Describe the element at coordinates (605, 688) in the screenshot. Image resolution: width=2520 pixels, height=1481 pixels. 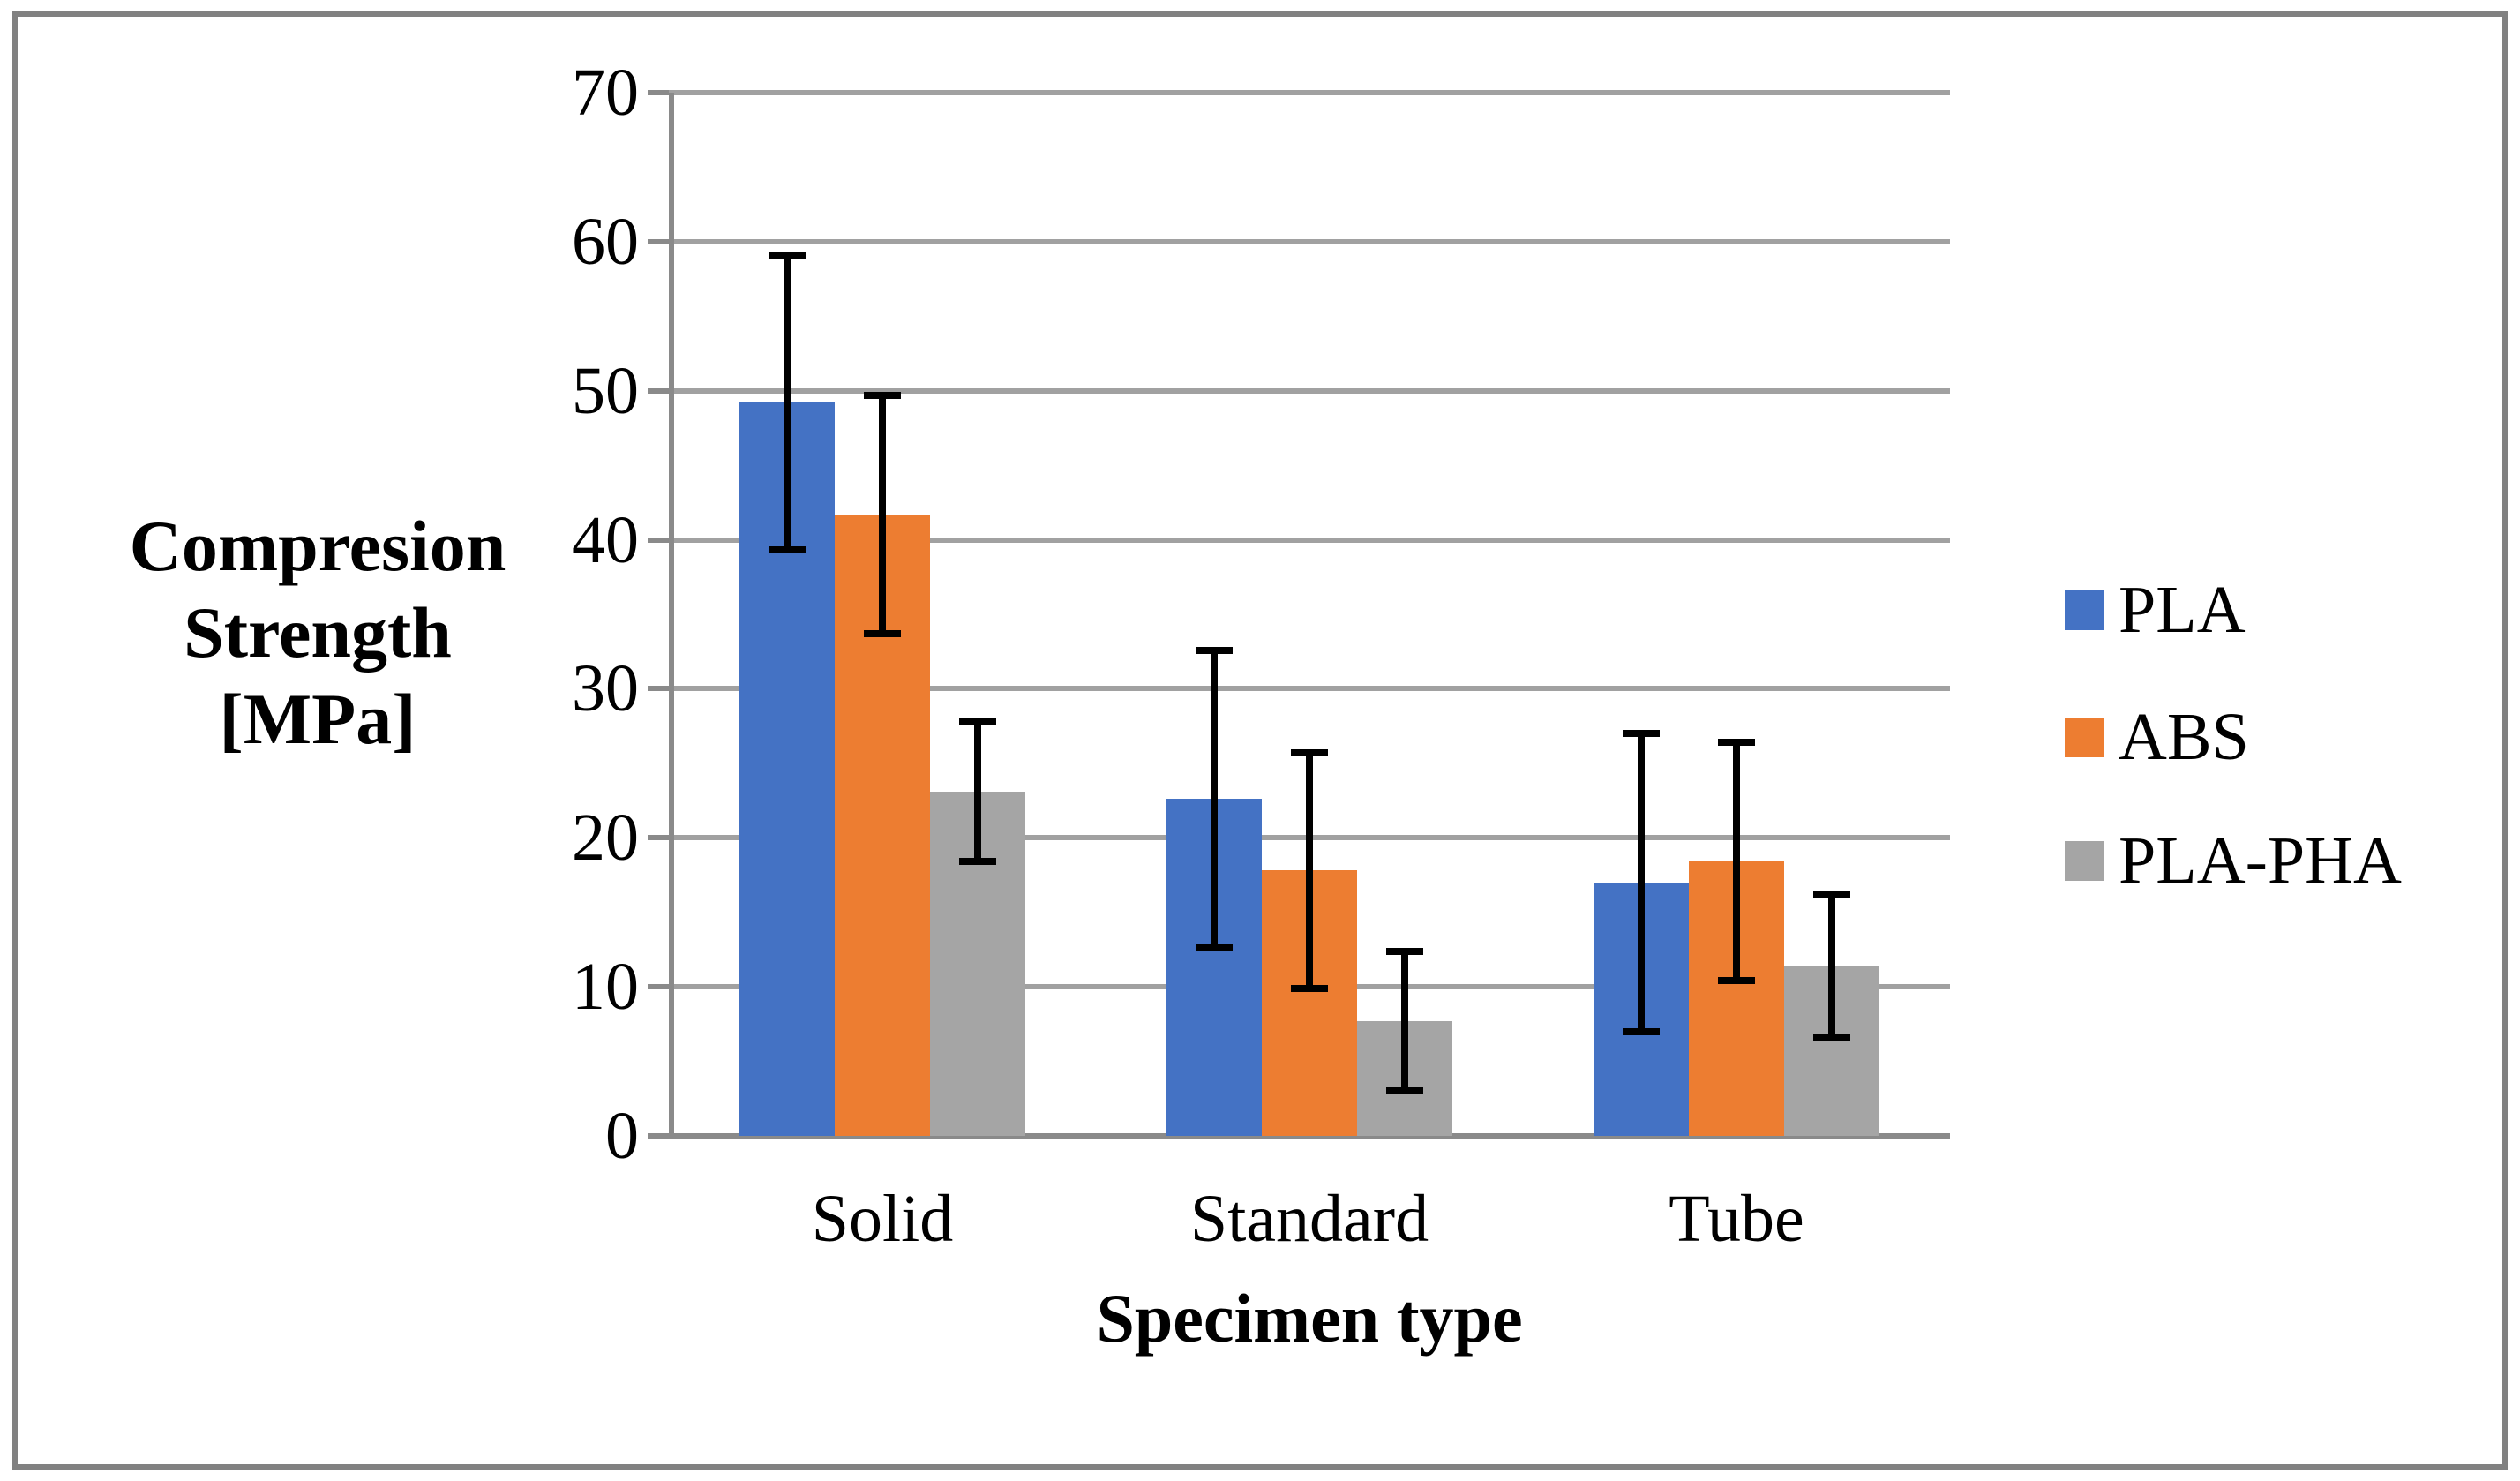
I see `y-tick-label-30: 30` at that location.